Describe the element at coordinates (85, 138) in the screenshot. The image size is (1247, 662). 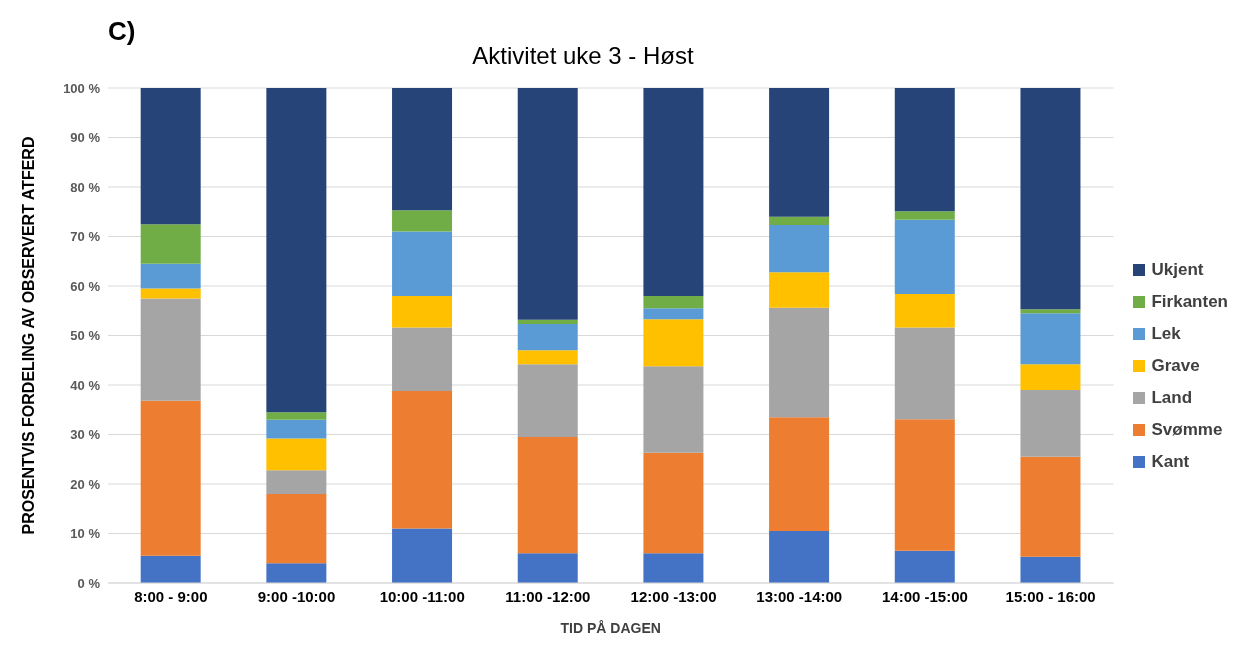
I see `y-tick-label: 90 %` at that location.